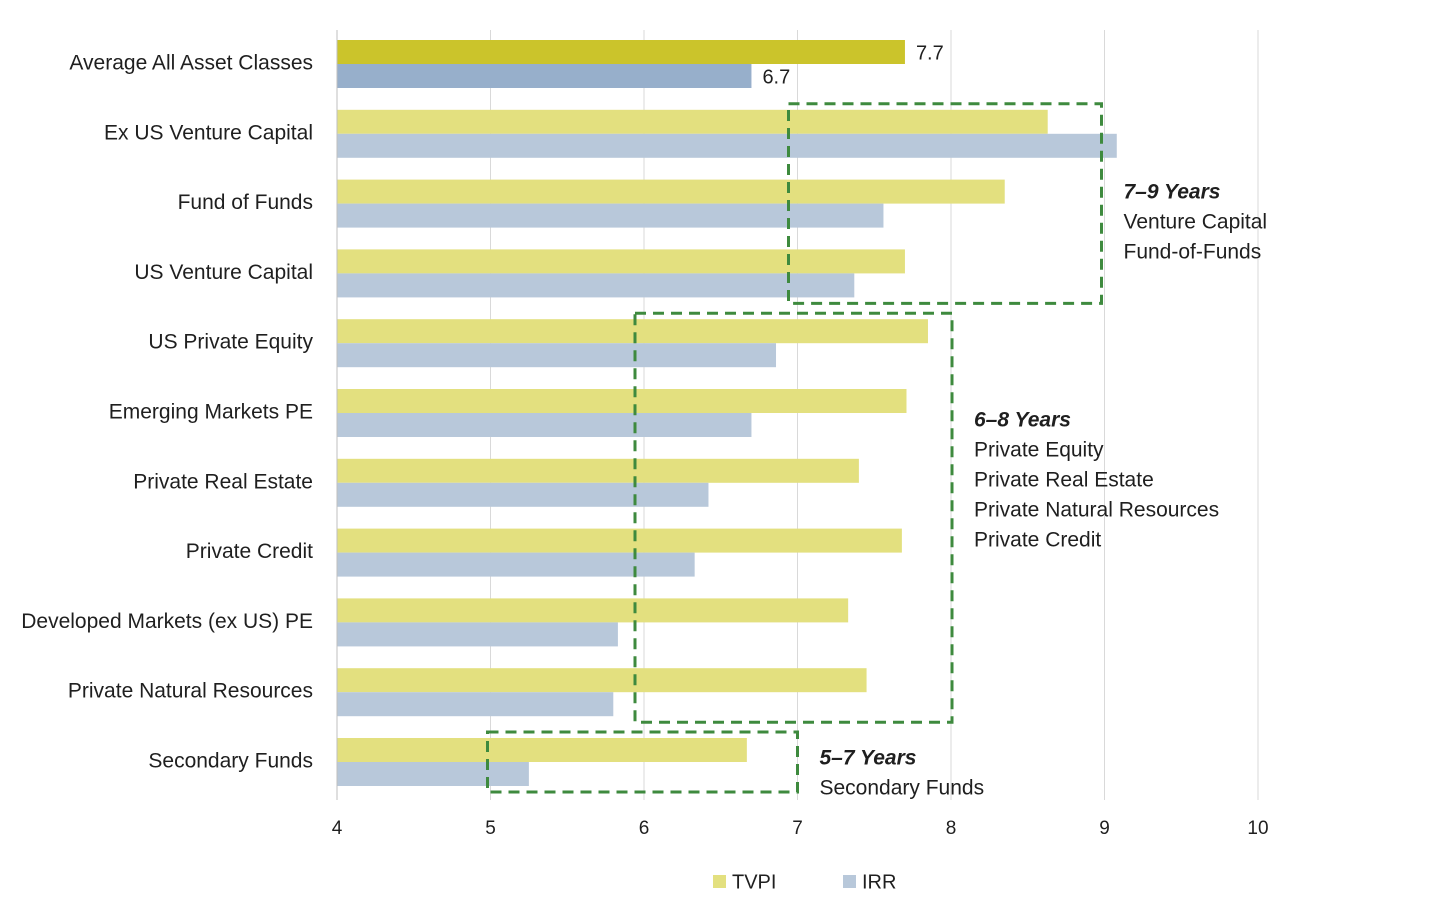 The width and height of the screenshot is (1440, 922). I want to click on x-tick-label: 8, so click(951, 828).